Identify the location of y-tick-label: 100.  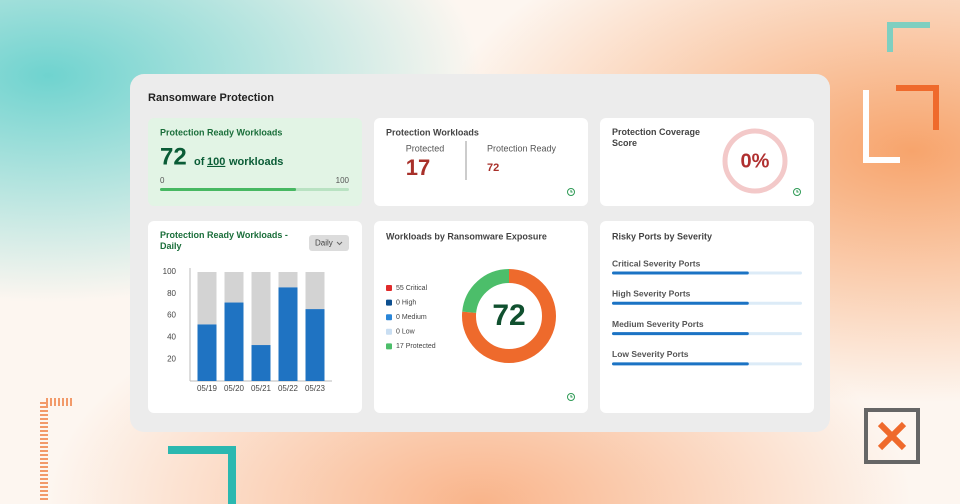
(170, 271).